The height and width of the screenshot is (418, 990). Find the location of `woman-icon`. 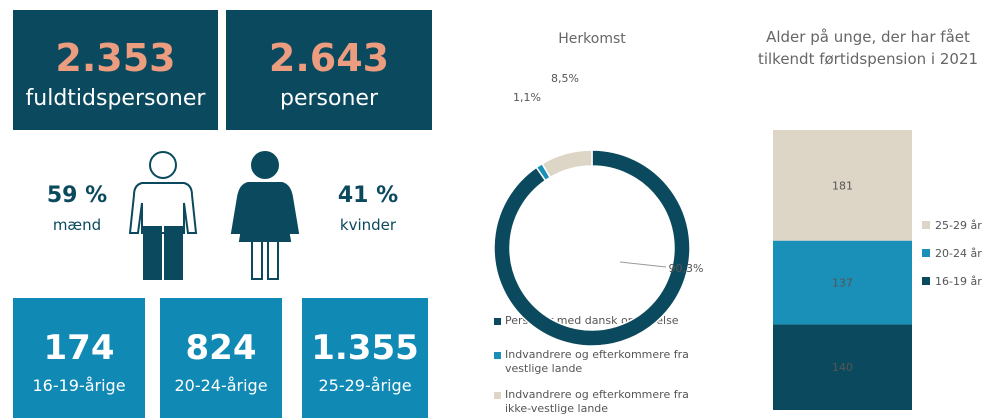

woman-icon is located at coordinates (265, 215).